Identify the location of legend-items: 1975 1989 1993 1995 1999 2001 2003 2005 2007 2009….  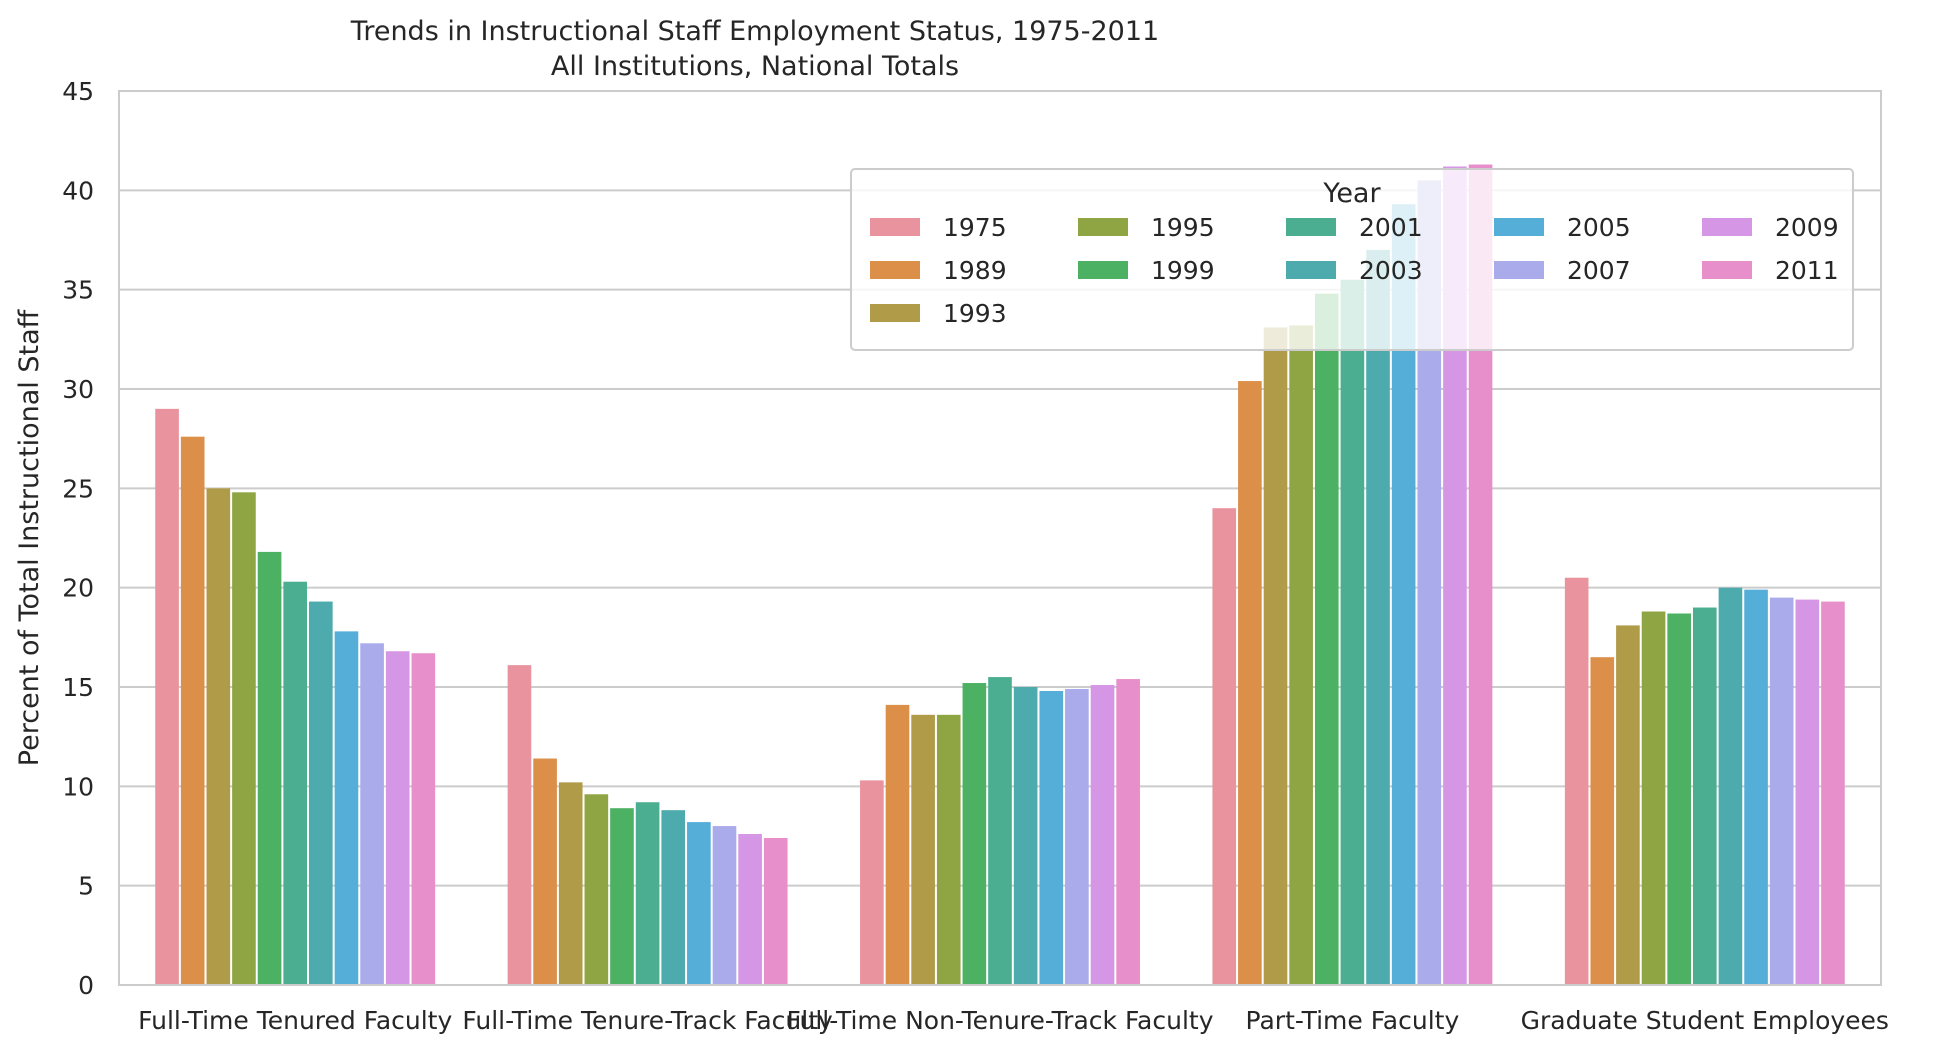
(1354, 270).